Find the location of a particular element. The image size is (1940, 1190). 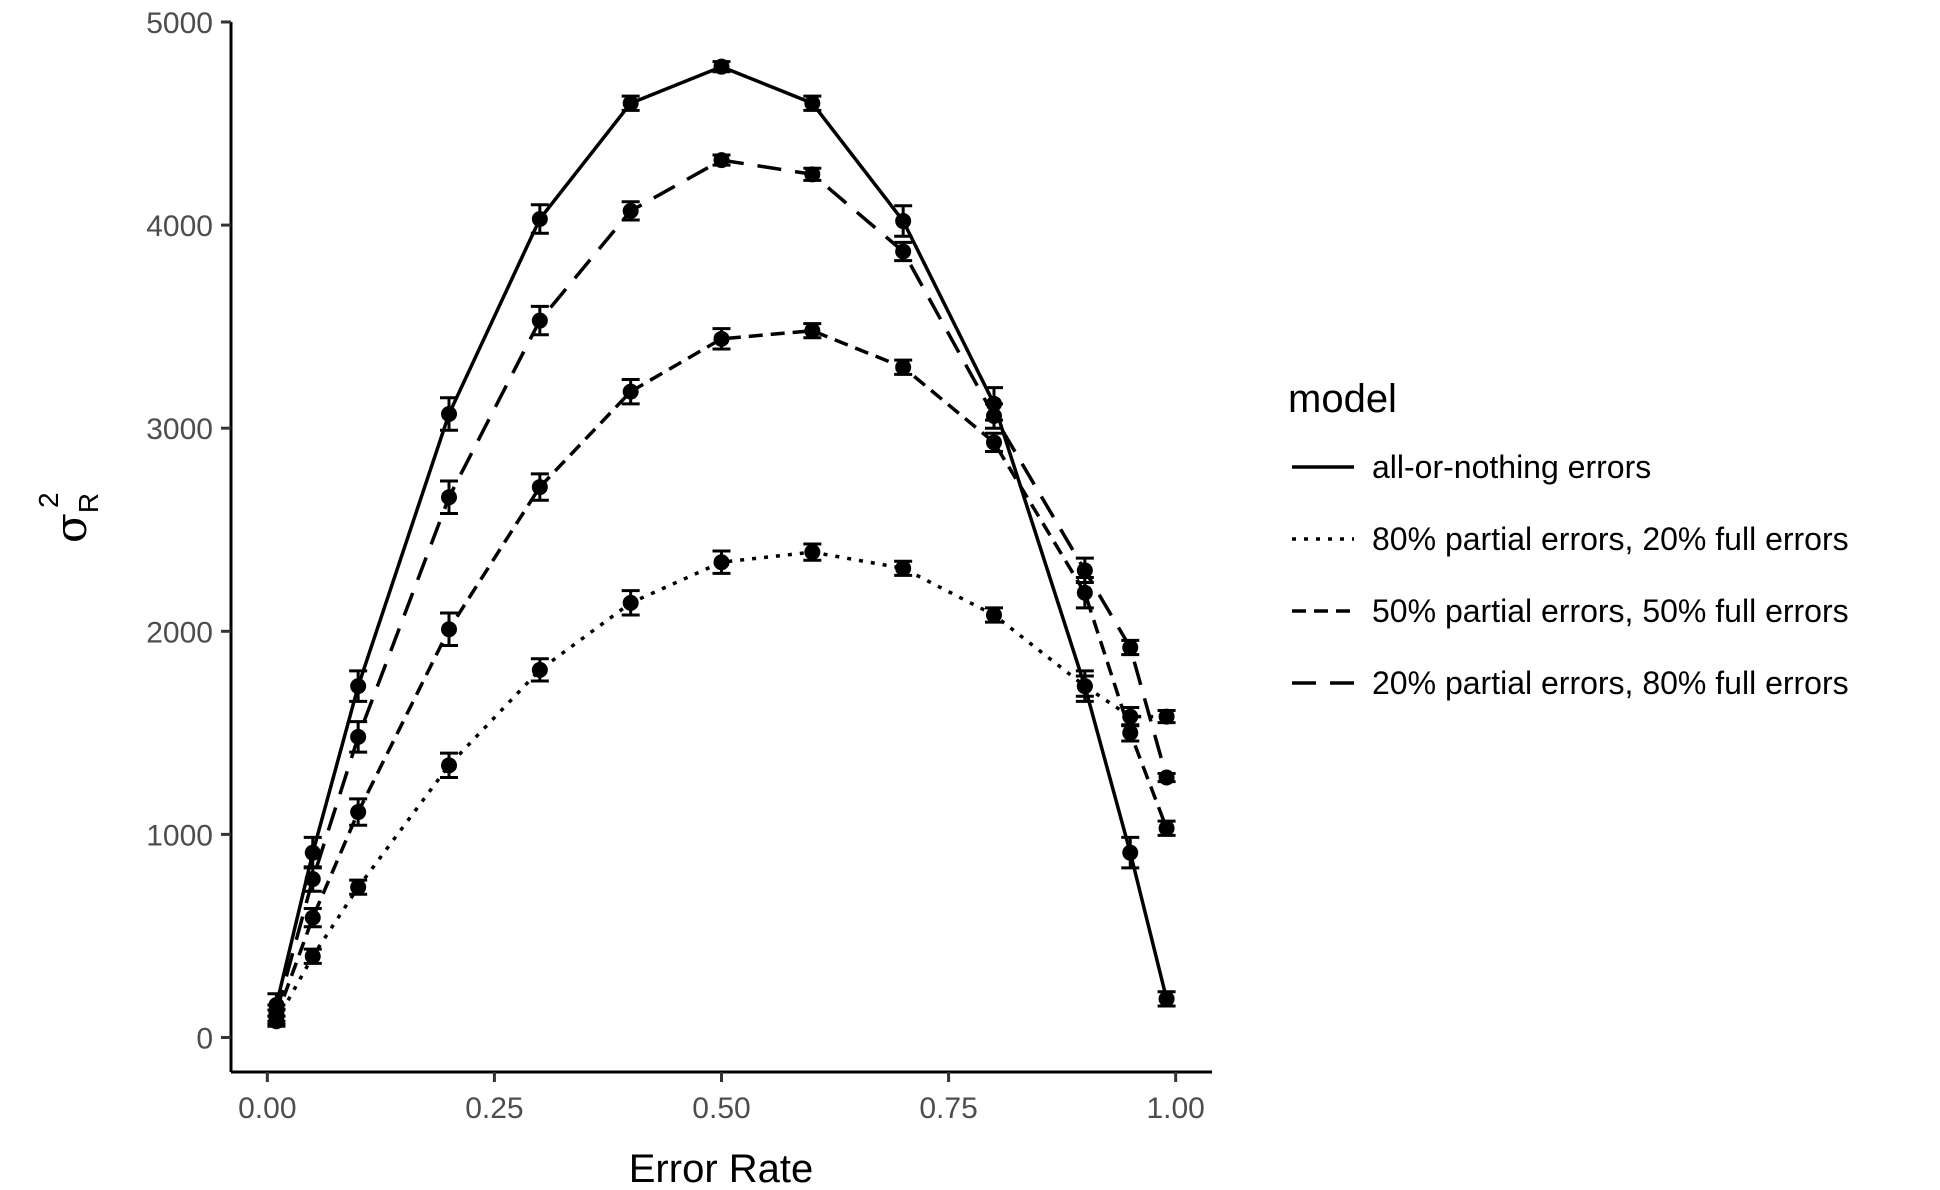

x-axis-title: Error Rate is located at coordinates (721, 1168).